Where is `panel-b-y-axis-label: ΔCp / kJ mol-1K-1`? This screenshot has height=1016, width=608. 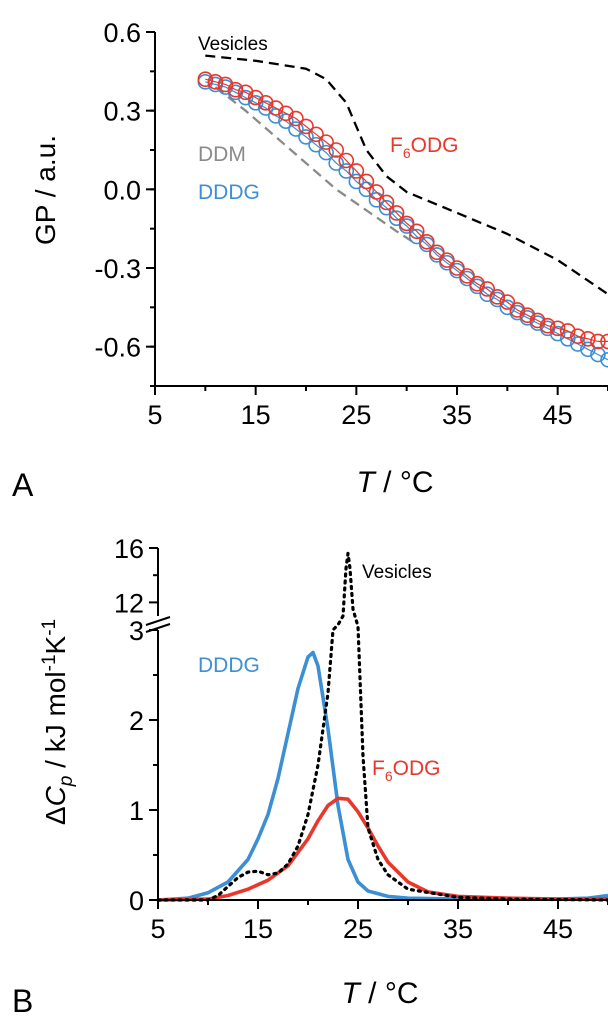 panel-b-y-axis-label: ΔCp / kJ mol-1K-1 is located at coordinates (58, 722).